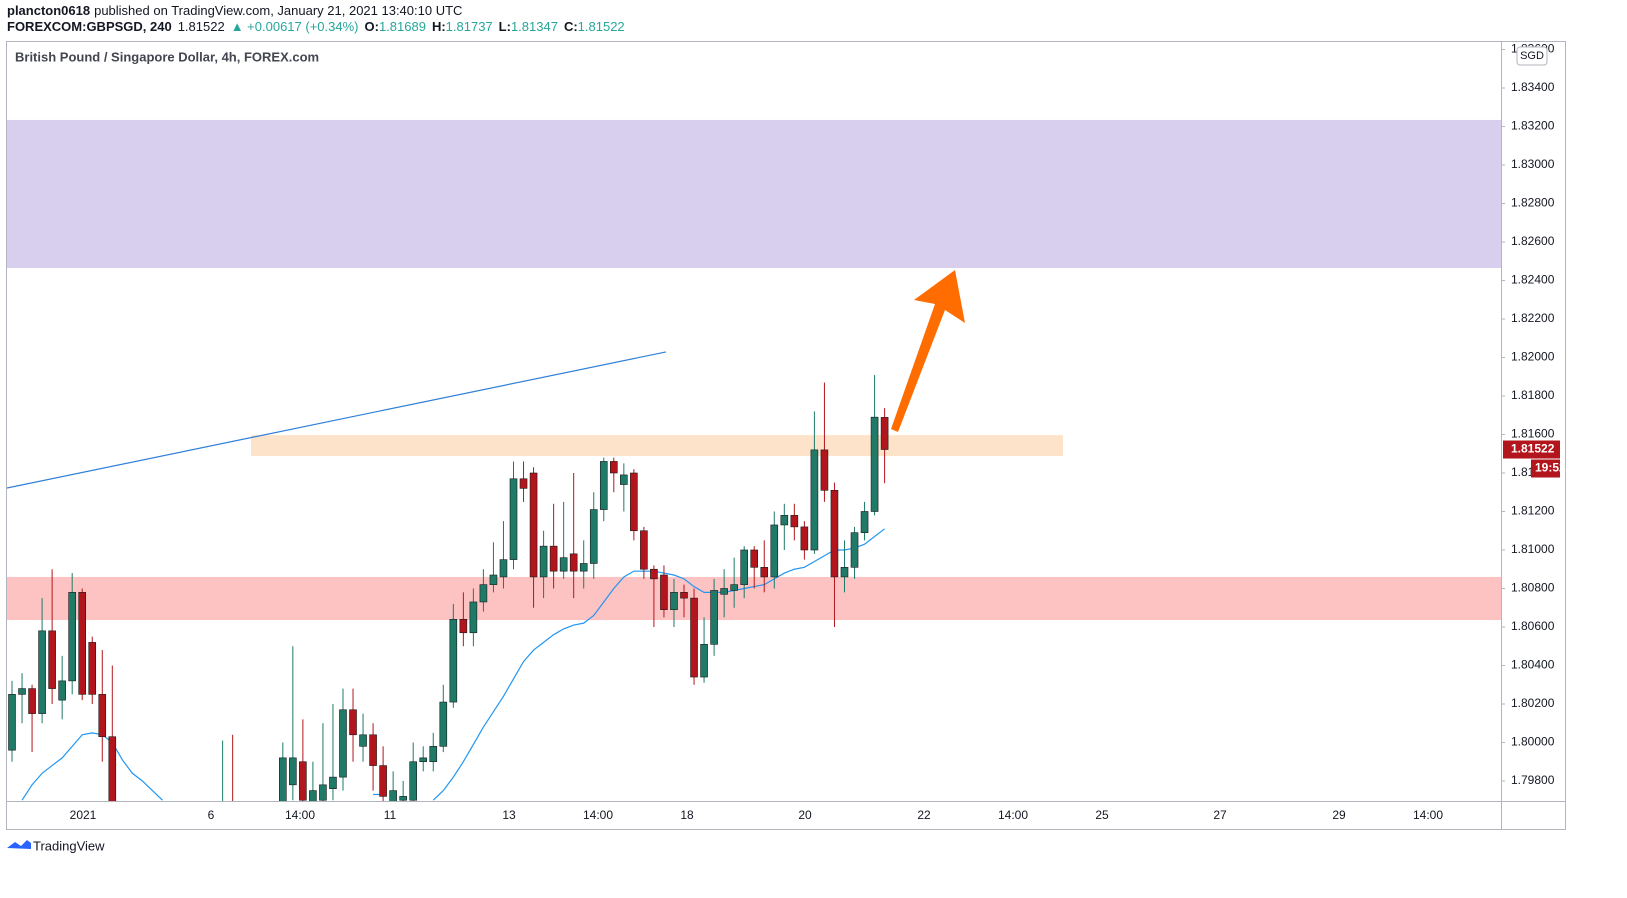 This screenshot has height=898, width=1627. What do you see at coordinates (601, 26) in the screenshot?
I see `ohlc-value: 1.81522` at bounding box center [601, 26].